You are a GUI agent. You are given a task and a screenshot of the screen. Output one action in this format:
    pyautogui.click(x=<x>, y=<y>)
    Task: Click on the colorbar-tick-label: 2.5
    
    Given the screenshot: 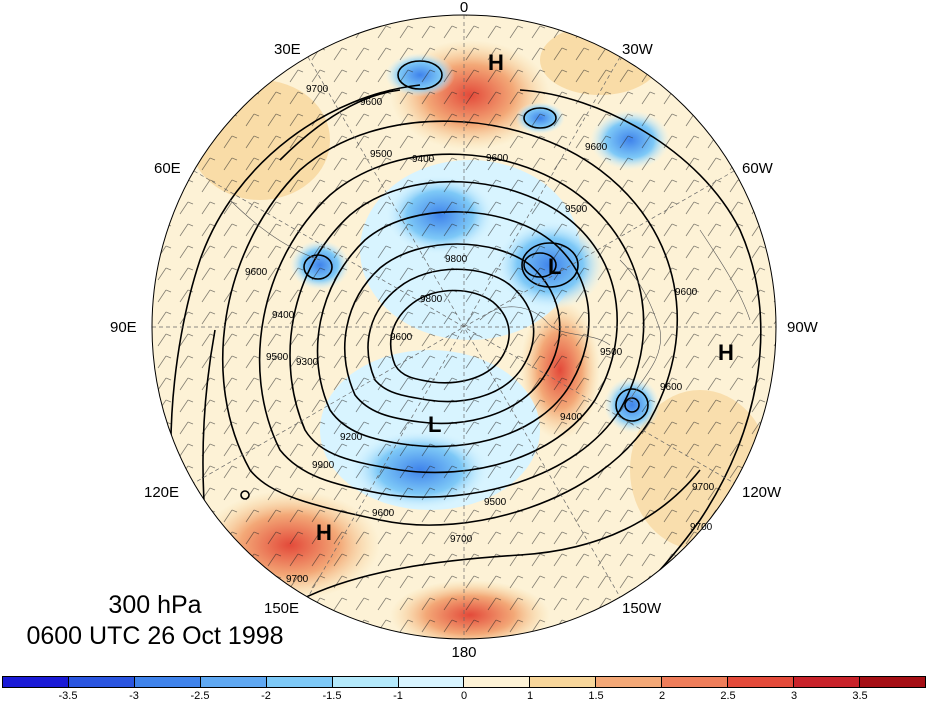 What is the action you would take?
    pyautogui.click(x=728, y=696)
    